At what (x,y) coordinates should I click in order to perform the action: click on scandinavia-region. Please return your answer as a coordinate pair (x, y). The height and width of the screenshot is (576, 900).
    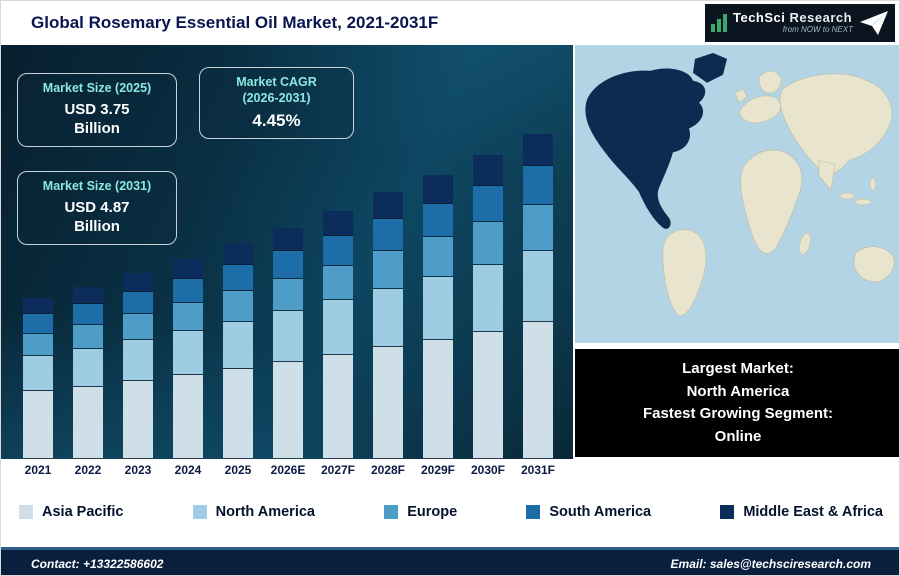
    Looking at the image, I should click on (770, 82).